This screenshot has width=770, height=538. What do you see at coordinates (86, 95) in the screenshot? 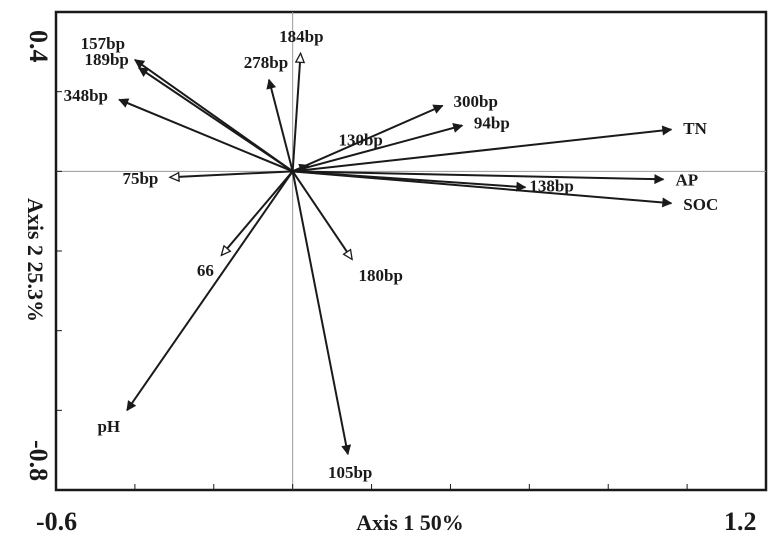
I see `vector-label-348bp: 348bp` at bounding box center [86, 95].